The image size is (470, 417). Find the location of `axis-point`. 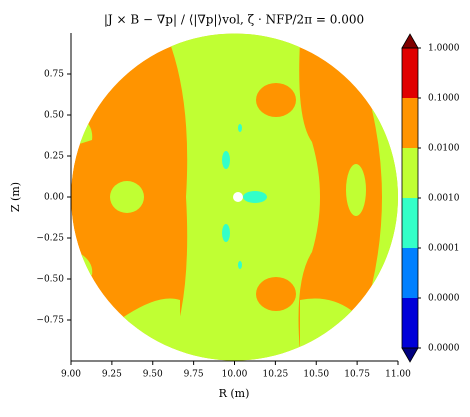

axis-point is located at coordinates (238, 197).